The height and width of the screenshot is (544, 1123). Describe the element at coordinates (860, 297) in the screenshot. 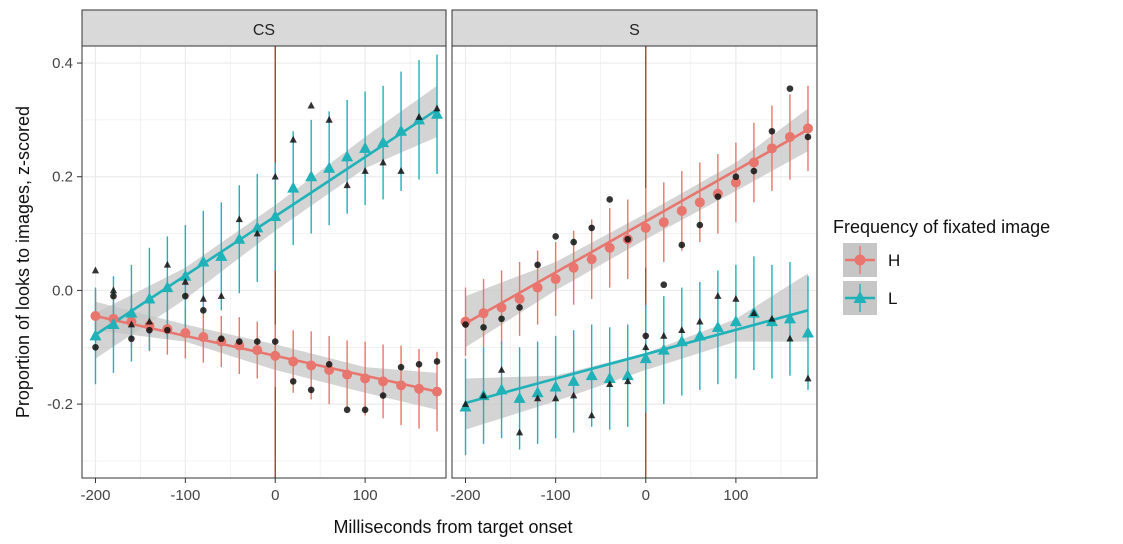

I see `legend-key-triangle` at that location.